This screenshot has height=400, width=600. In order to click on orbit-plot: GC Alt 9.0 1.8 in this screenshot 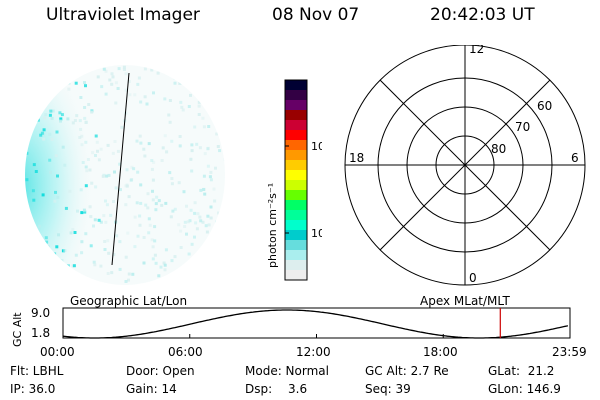, I will do `click(291, 326)`.